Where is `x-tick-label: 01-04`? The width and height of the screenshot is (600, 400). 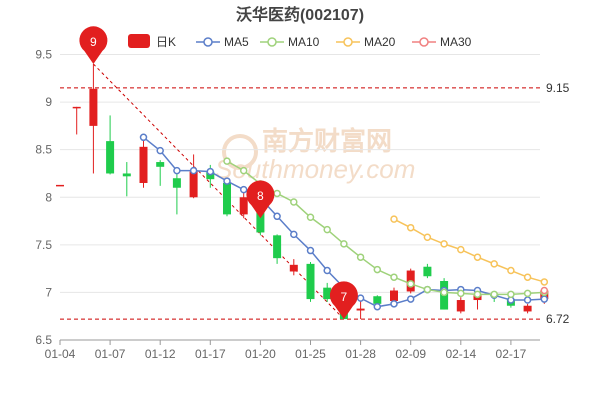
x-tick-label: 01-04 is located at coordinates (60, 354).